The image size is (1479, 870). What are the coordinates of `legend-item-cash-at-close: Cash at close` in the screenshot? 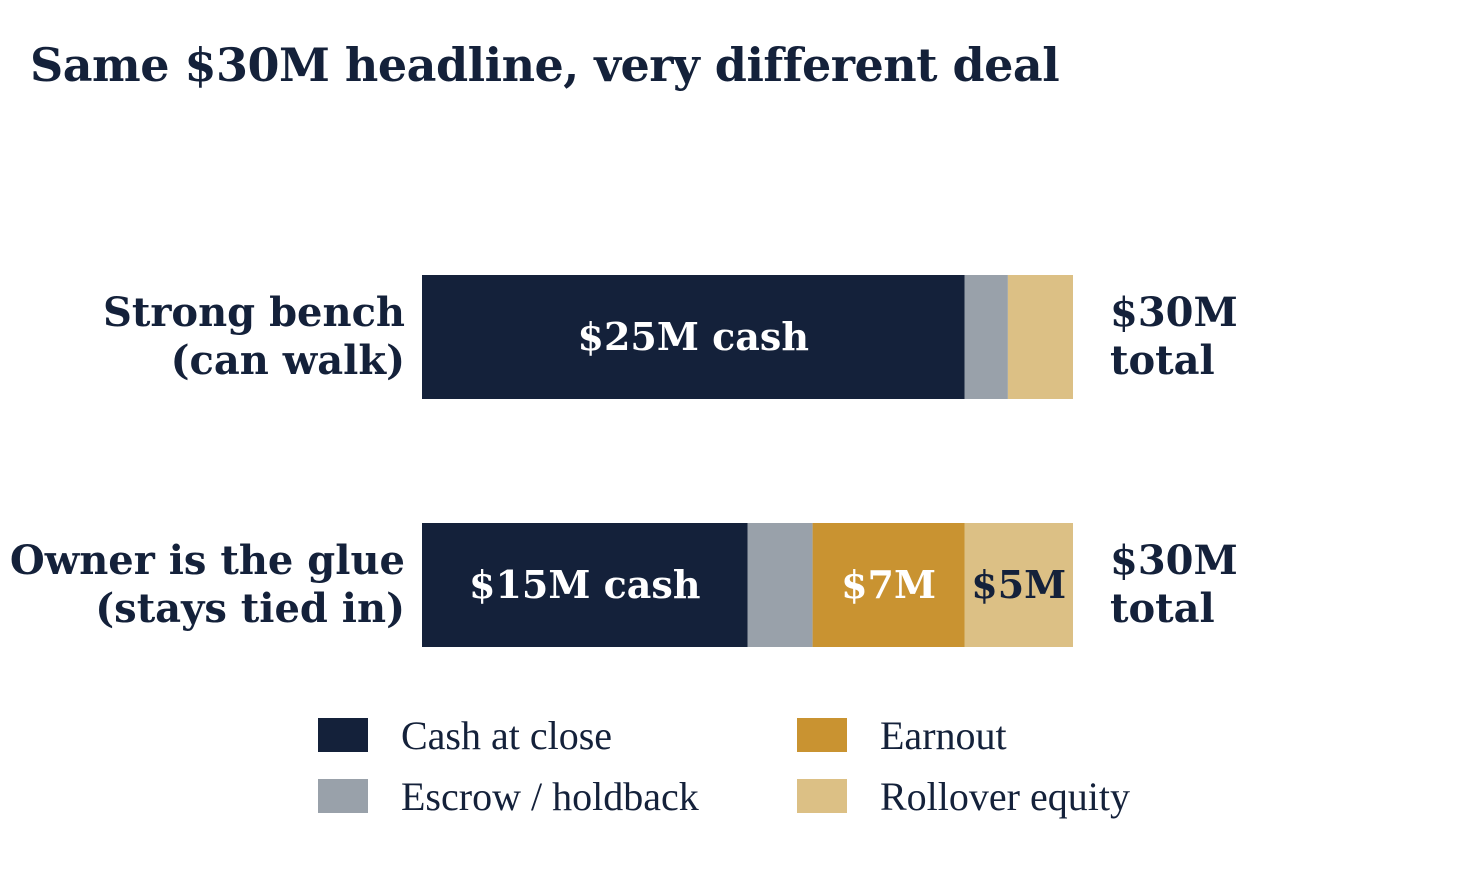 It's located at (465, 735).